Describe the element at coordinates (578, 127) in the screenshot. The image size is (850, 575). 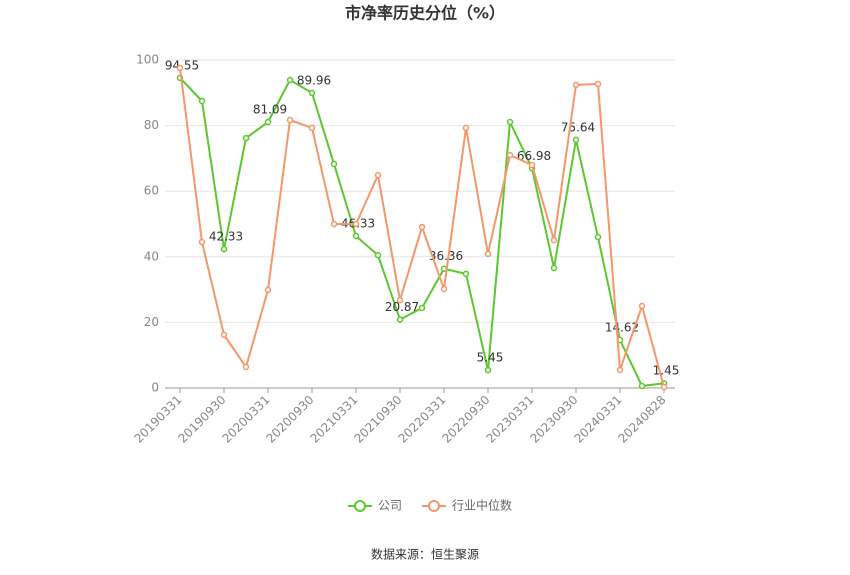
I see `data-label: 75.64` at that location.